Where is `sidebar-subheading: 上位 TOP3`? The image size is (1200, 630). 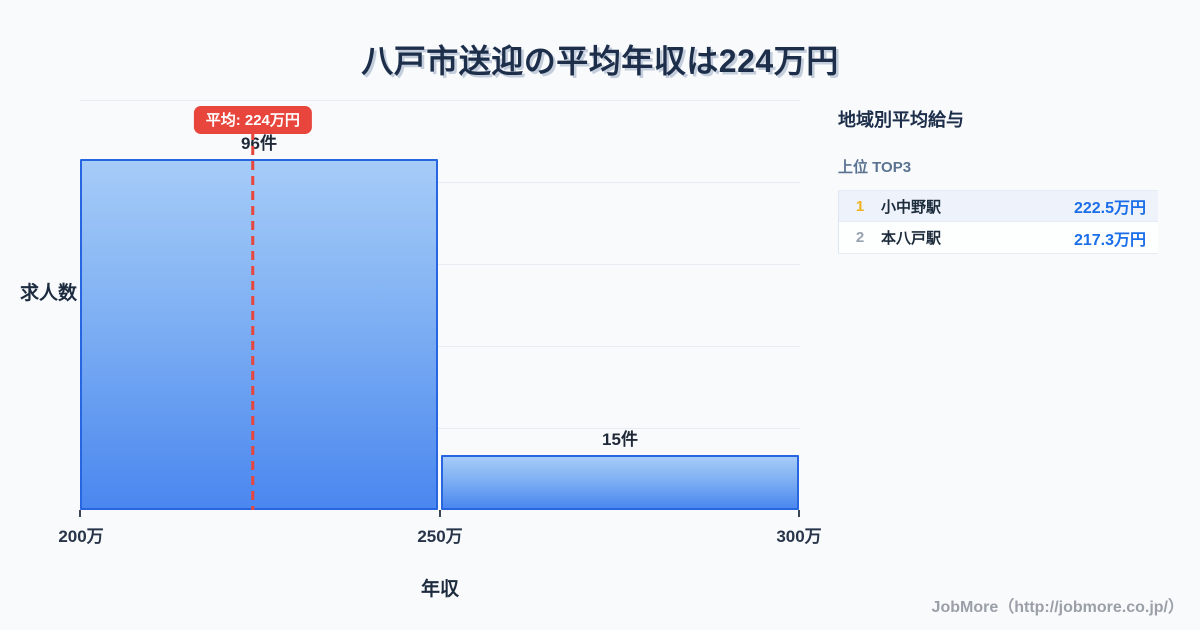
sidebar-subheading: 上位 TOP3 is located at coordinates (875, 167).